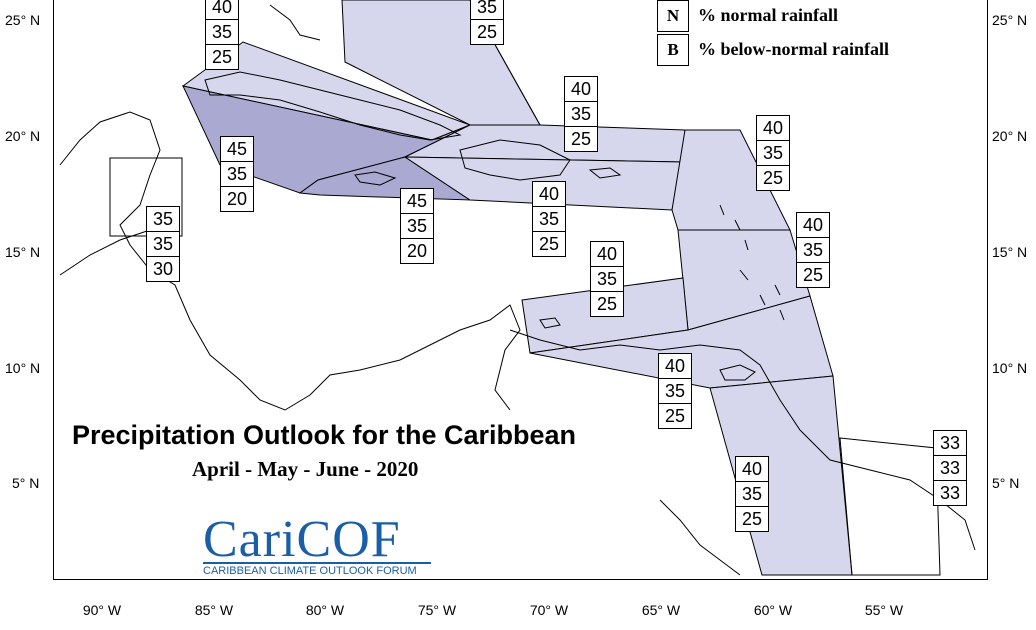  I want to click on caricof-logo: CariCOF, so click(302, 539).